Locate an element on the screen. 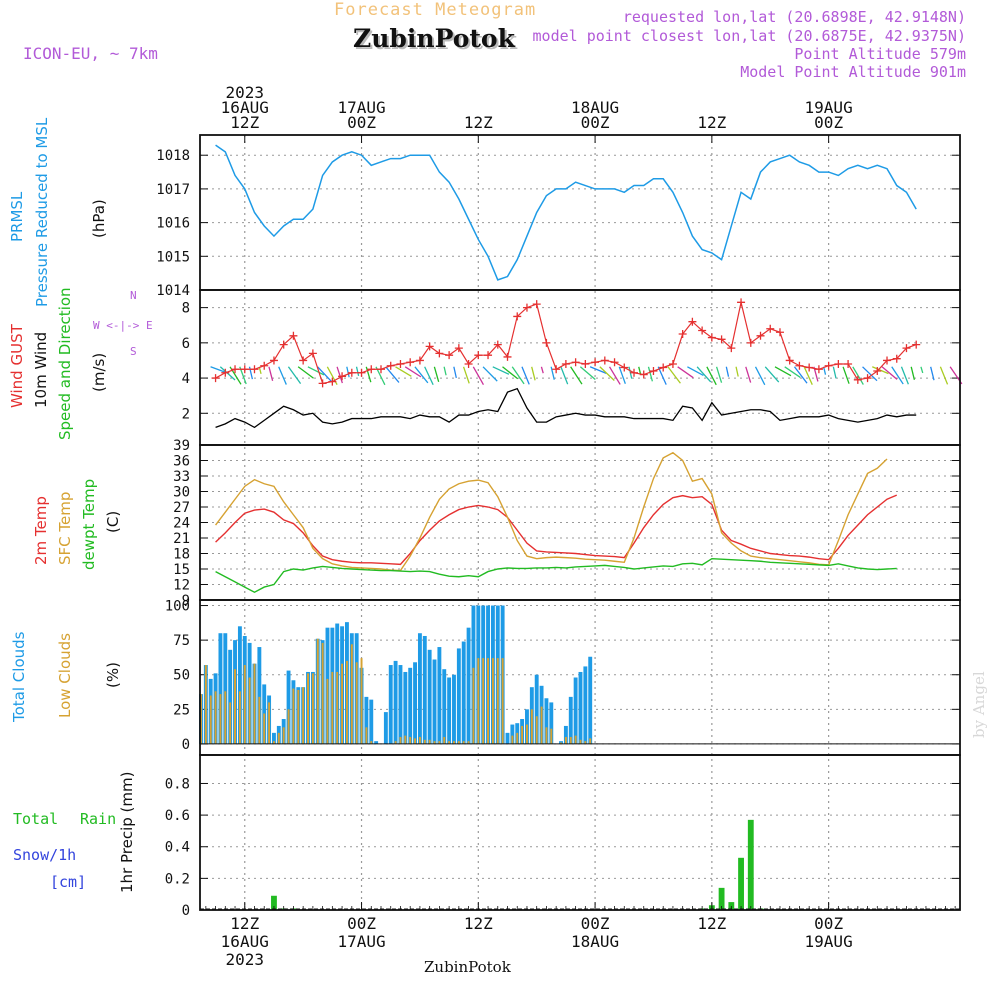 The image size is (1000, 1000). precip-label-cm: [cm] is located at coordinates (68, 882).